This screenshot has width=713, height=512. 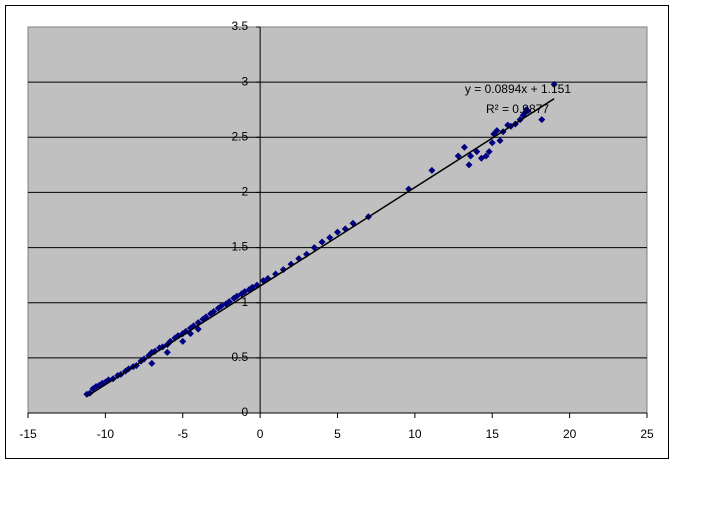 What do you see at coordinates (182, 434) in the screenshot?
I see `x-tick-label: -5` at bounding box center [182, 434].